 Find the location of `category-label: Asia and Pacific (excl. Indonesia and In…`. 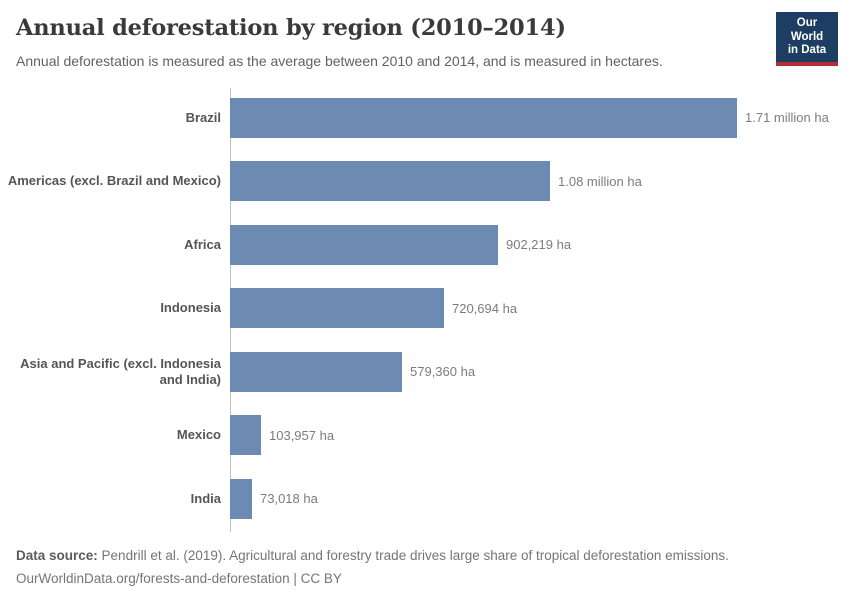

category-label: Asia and Pacific (excl. Indonesia and In… is located at coordinates (120, 371).